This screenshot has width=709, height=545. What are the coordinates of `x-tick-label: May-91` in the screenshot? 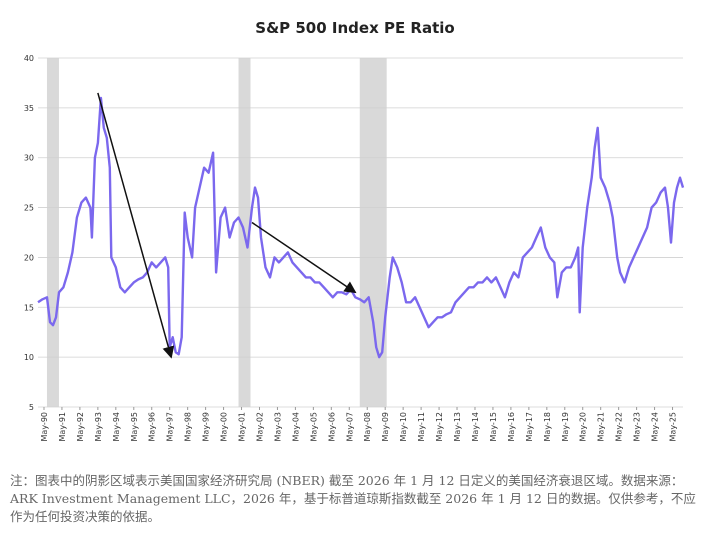 It's located at (62, 426).